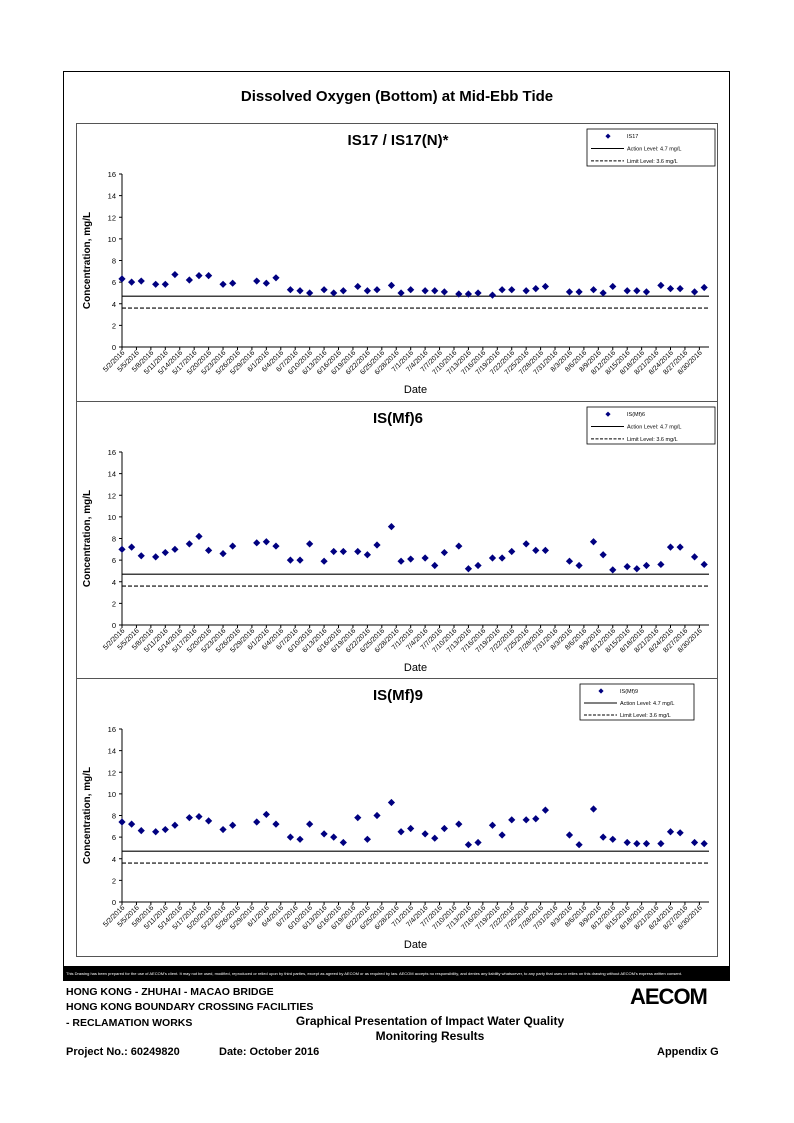  Describe the element at coordinates (430, 1036) in the screenshot. I see `drawing-title-line2: Monitoring Results` at that location.